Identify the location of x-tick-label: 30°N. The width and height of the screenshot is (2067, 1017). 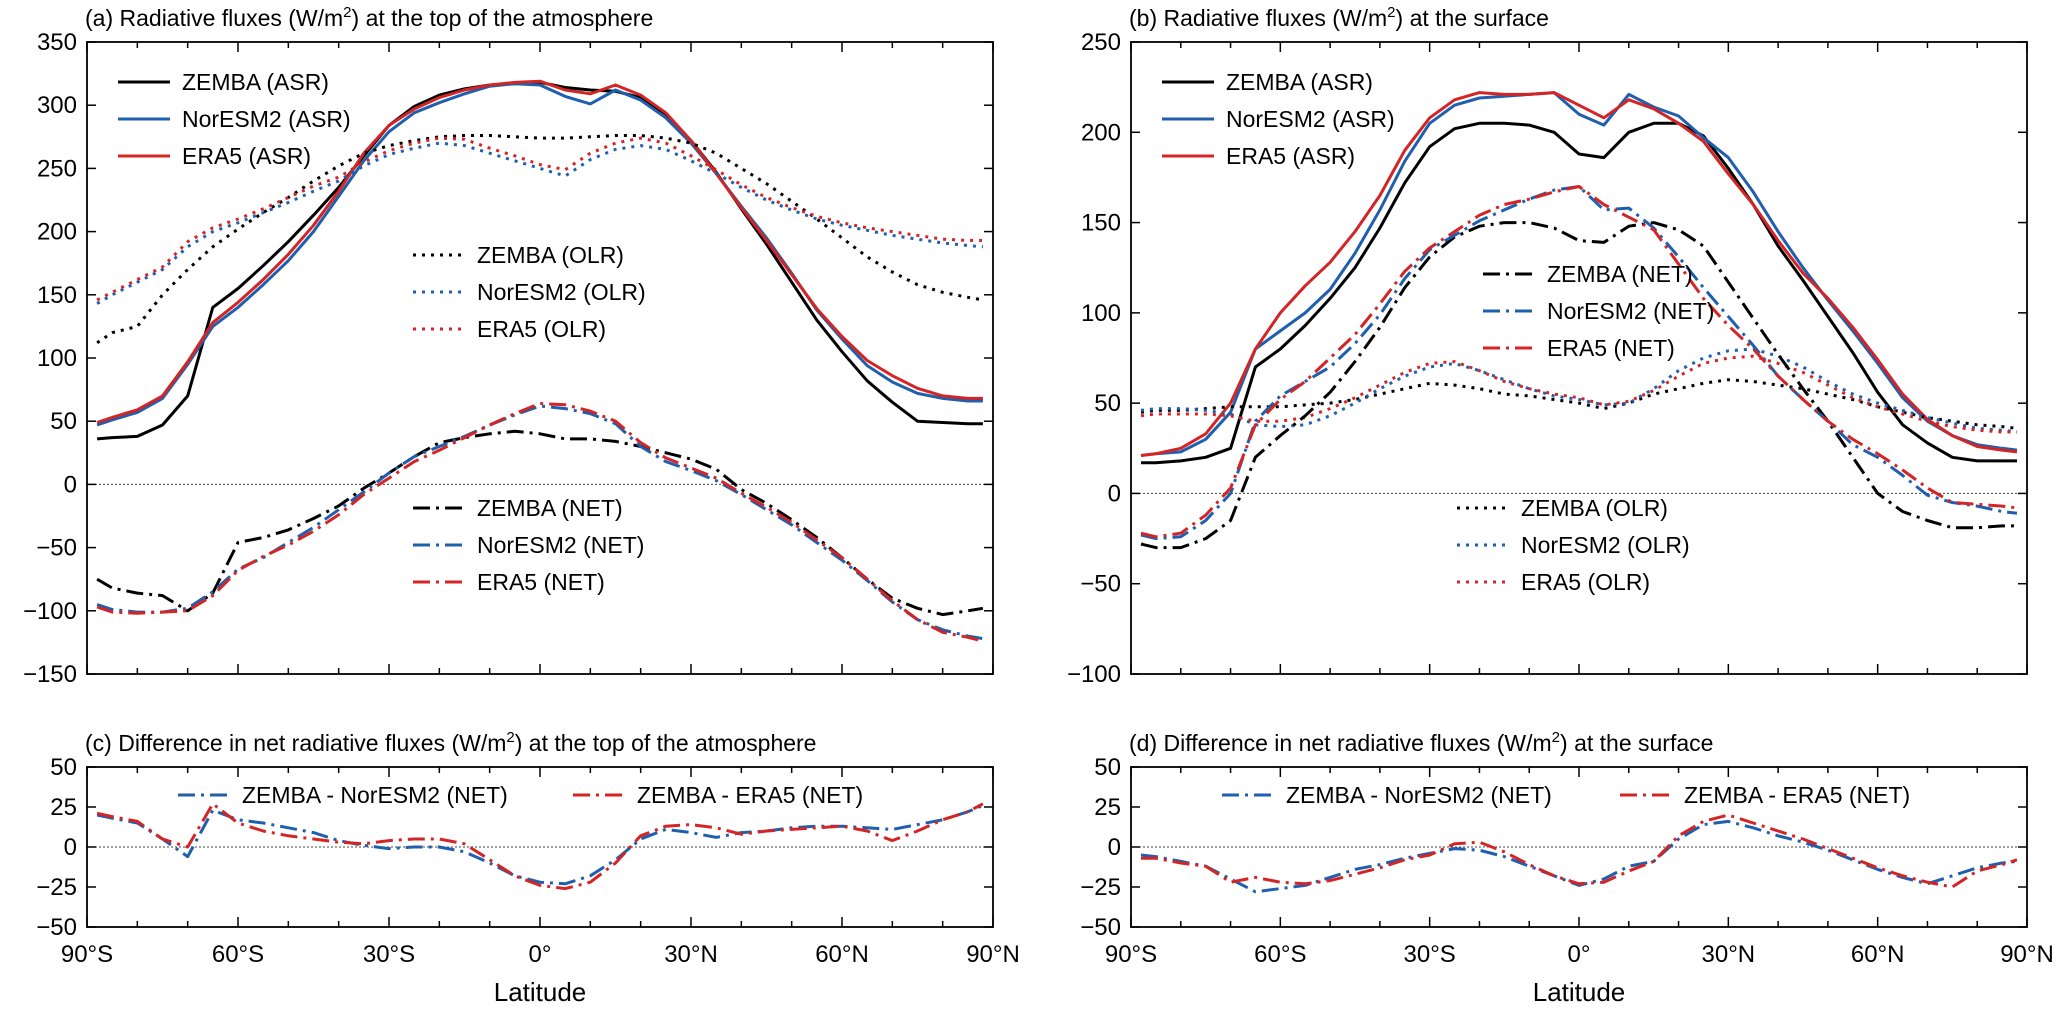
(1729, 954).